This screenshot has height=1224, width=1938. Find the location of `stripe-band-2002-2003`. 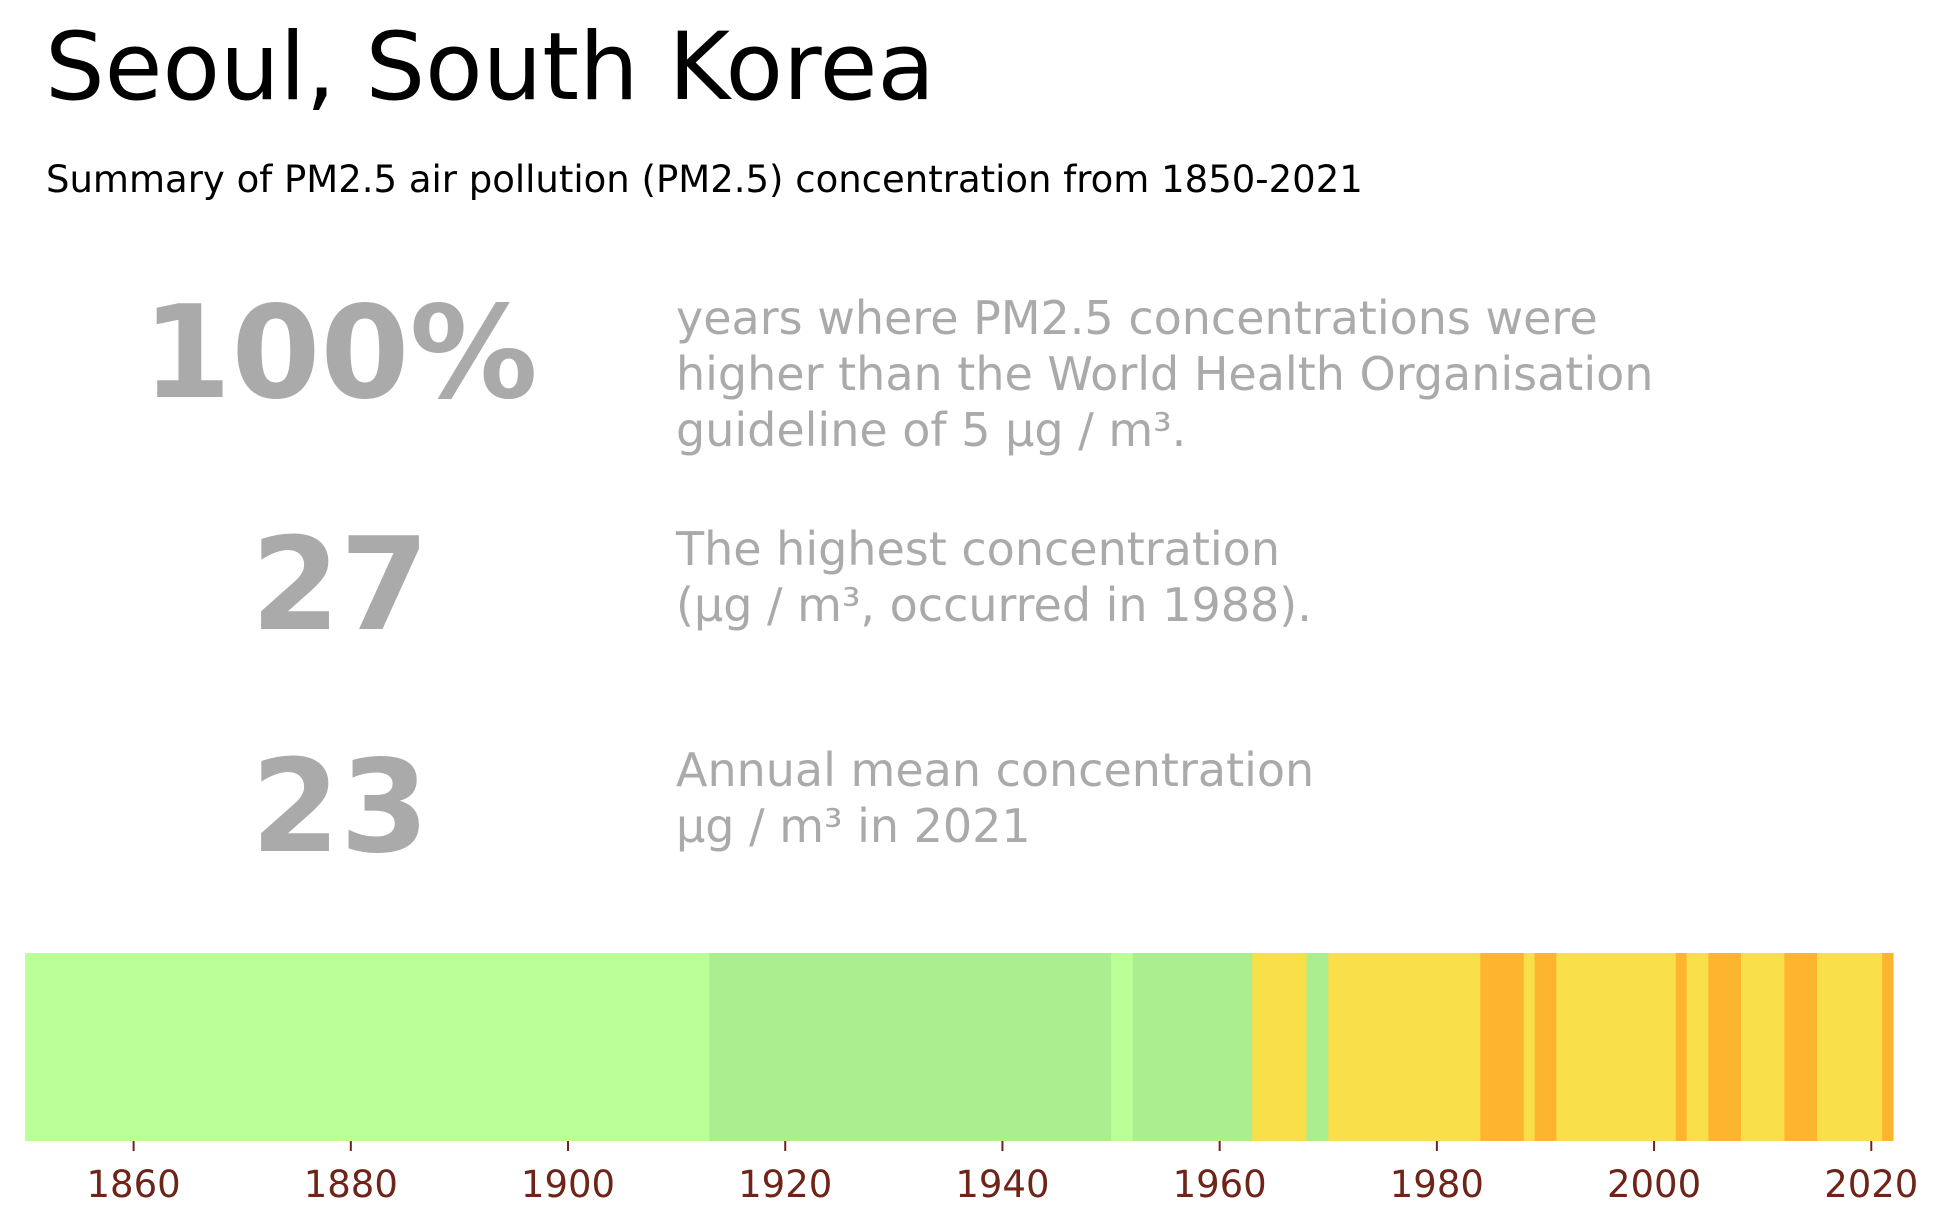

stripe-band-2002-2003 is located at coordinates (1681, 1047).